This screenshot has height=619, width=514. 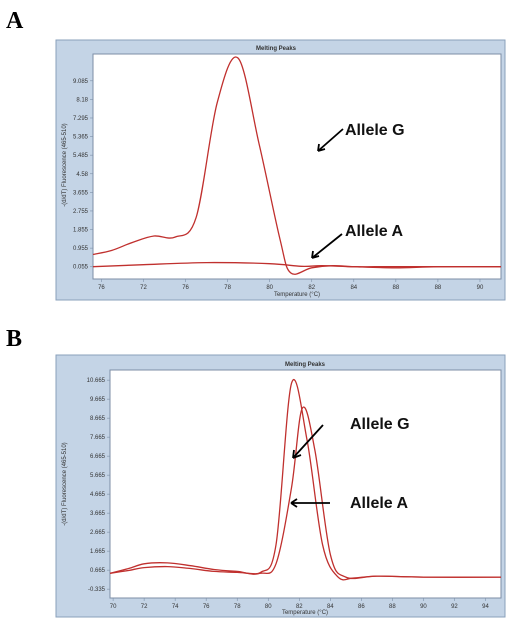 I want to click on panel-b-y-tick-label: 9.665, so click(x=98, y=400).